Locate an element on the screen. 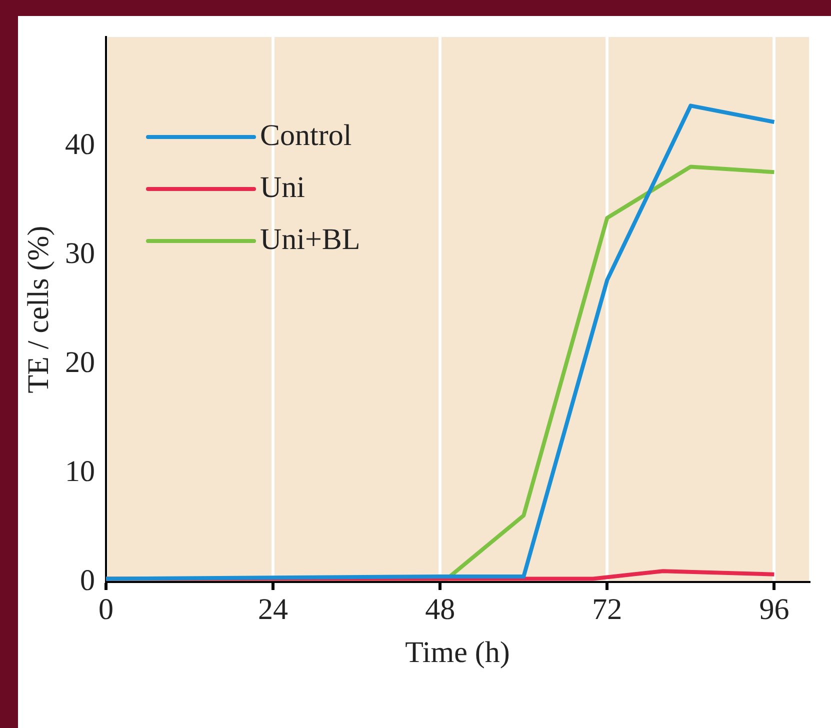 The width and height of the screenshot is (831, 728). x-tick-label: 24 is located at coordinates (273, 609).